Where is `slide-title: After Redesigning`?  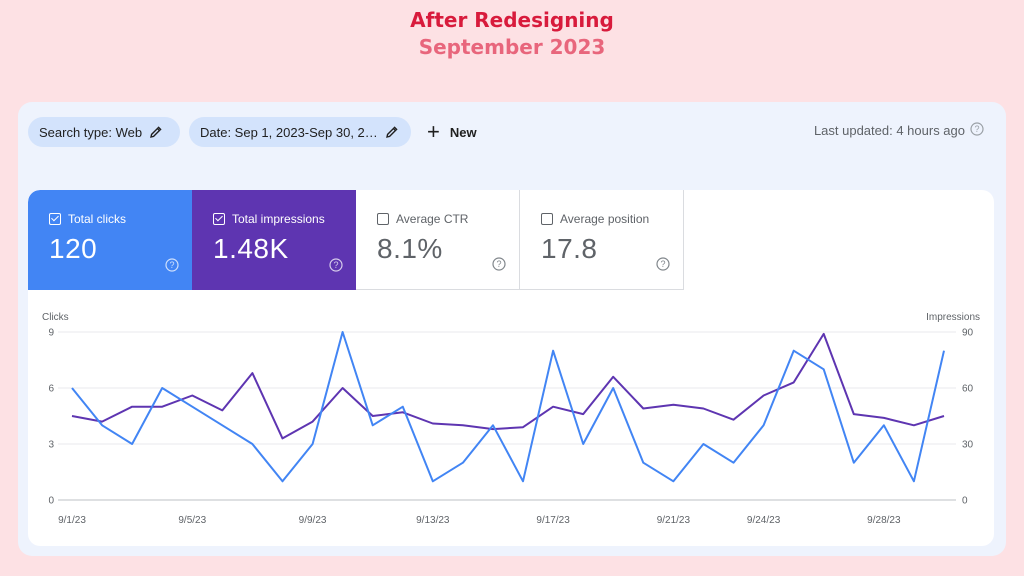
slide-title: After Redesigning is located at coordinates (512, 20).